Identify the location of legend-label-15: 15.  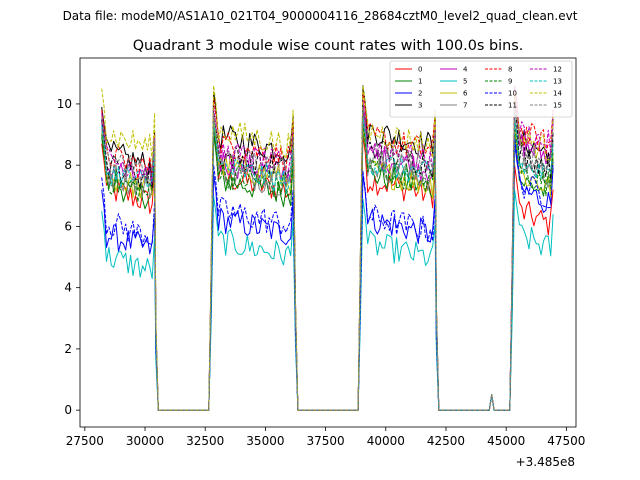
(557, 106).